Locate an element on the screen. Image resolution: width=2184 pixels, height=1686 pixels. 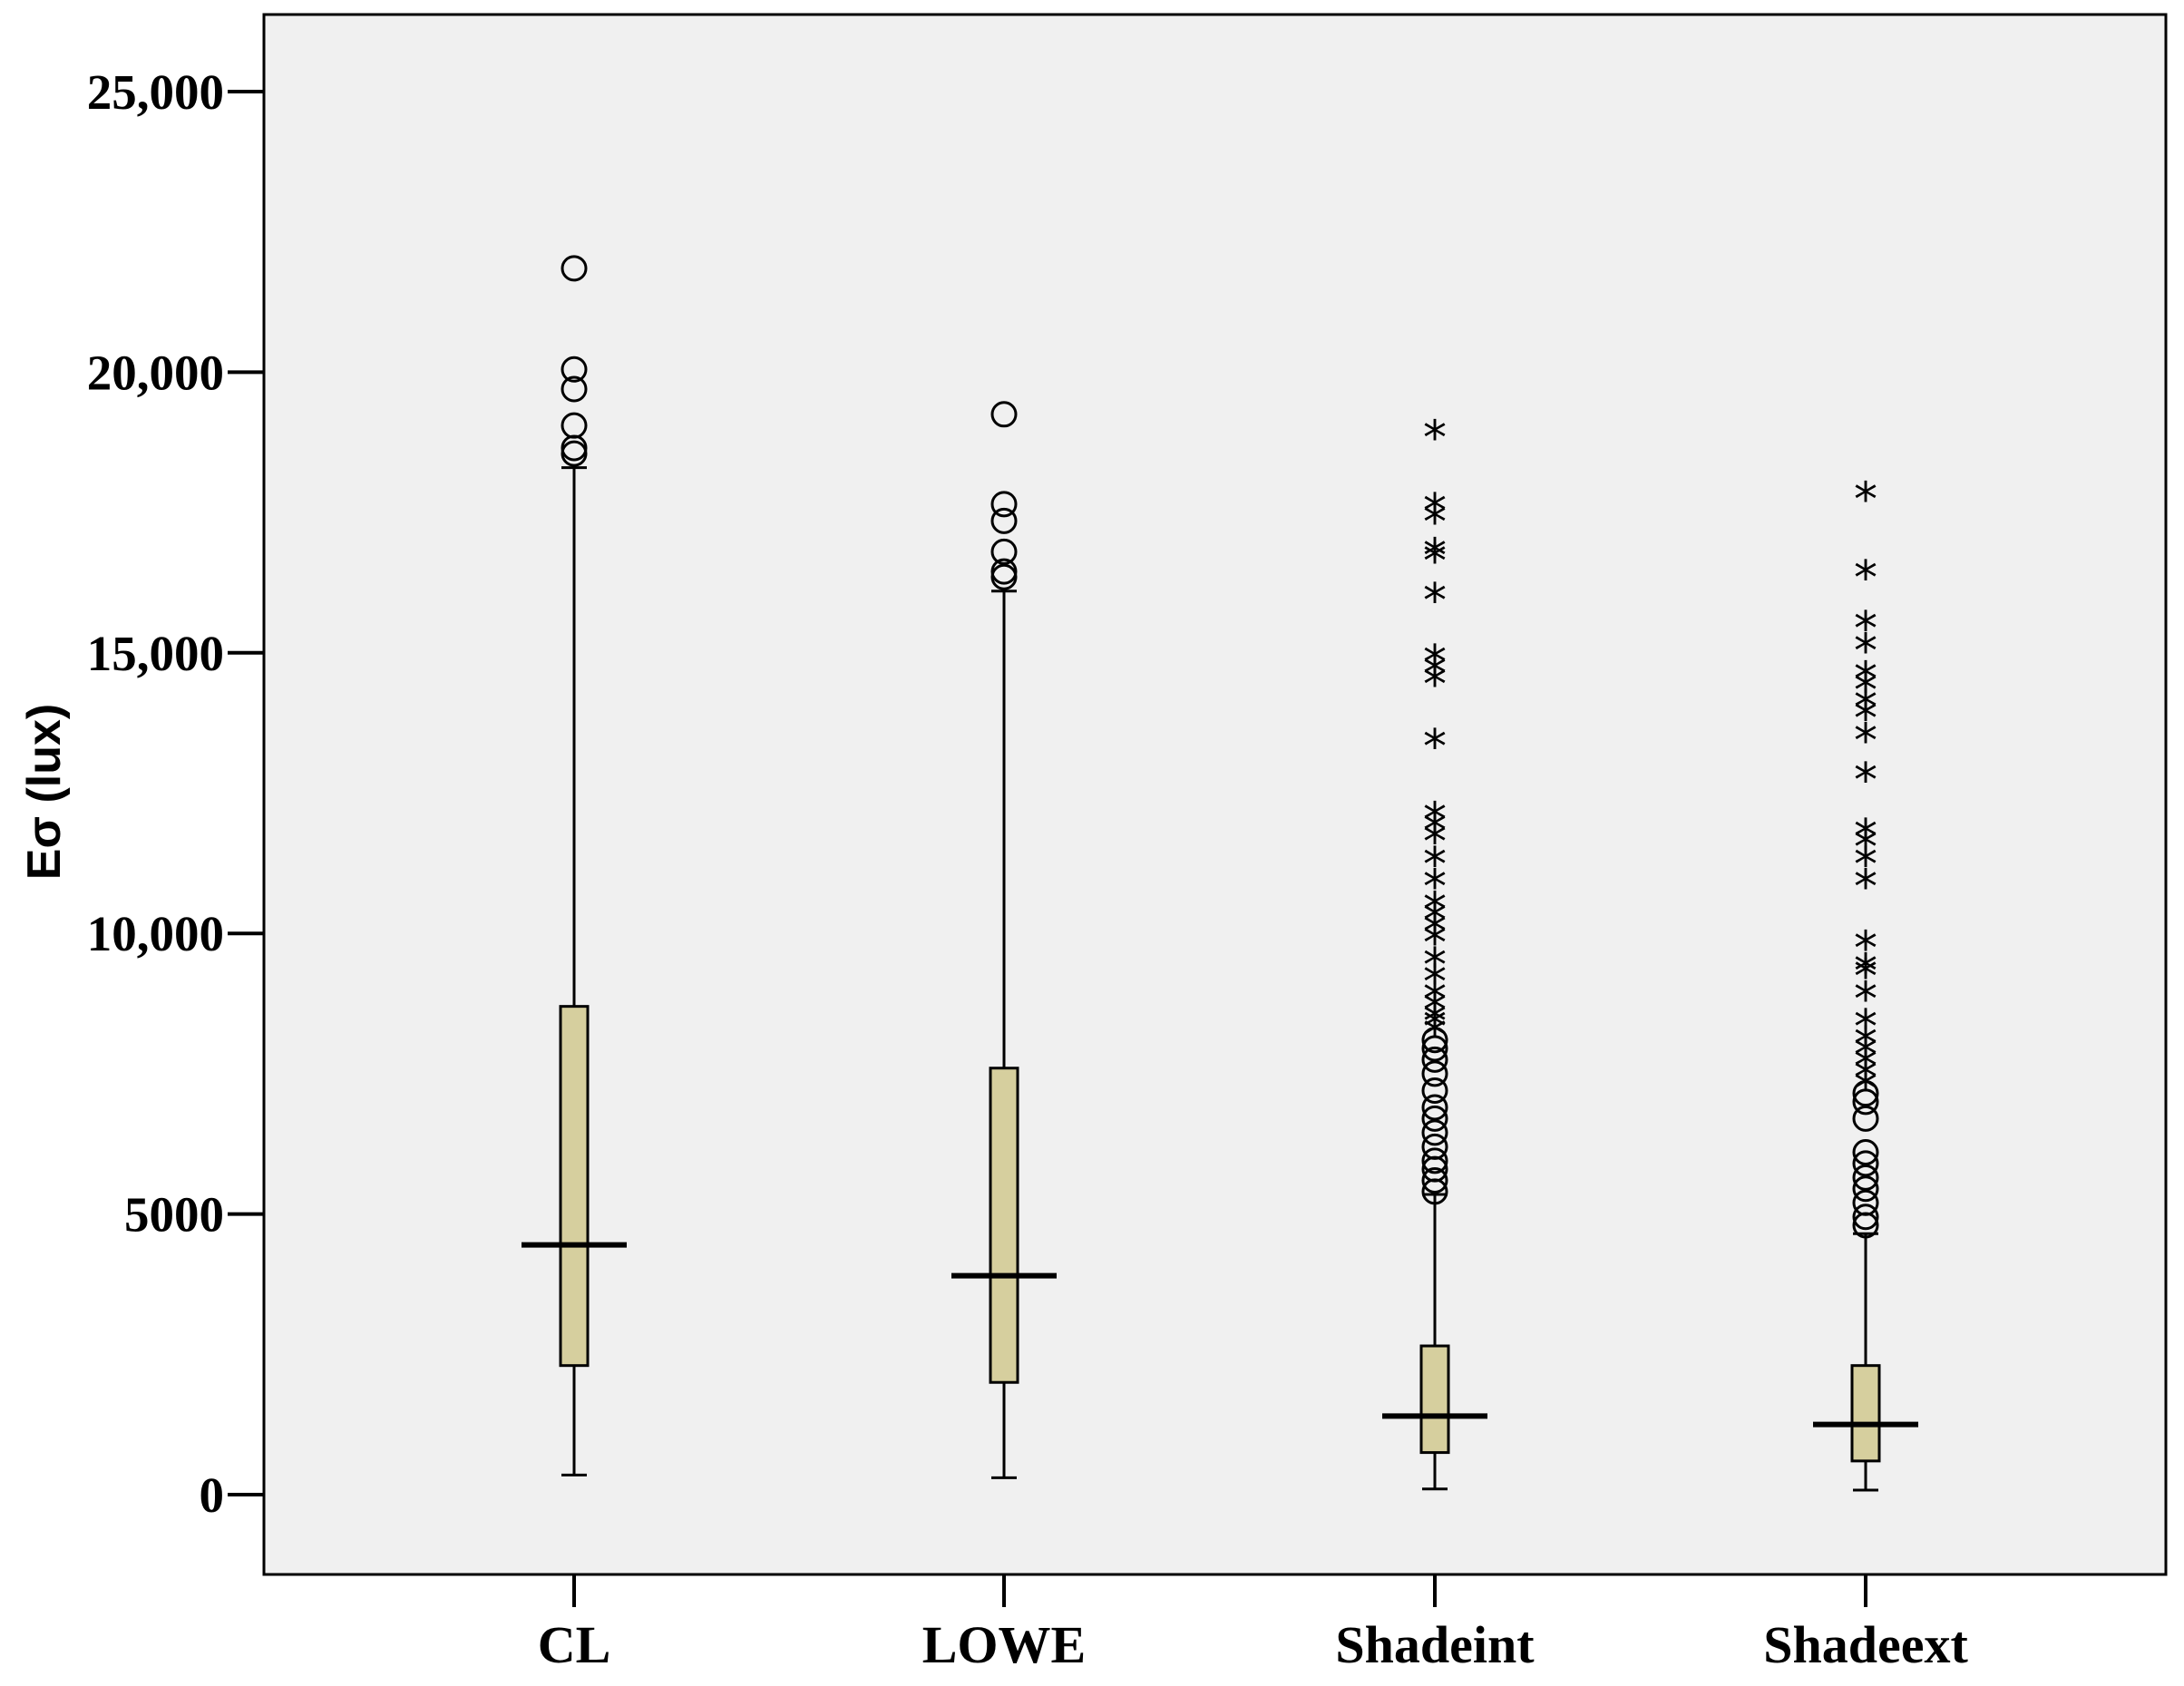
y-tick-label: 25,000 is located at coordinates (155, 92).